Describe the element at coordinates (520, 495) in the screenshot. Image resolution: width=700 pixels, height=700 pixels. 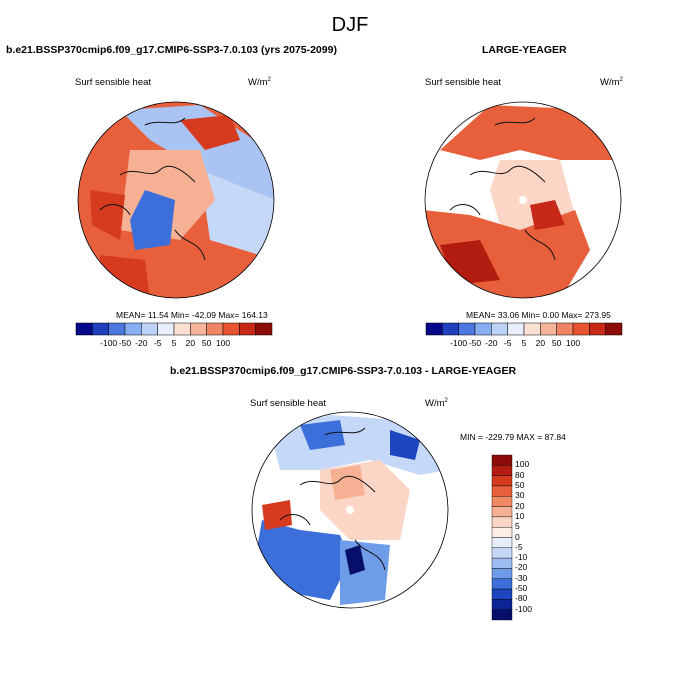
I see `colorbar-tick-label: 30` at that location.